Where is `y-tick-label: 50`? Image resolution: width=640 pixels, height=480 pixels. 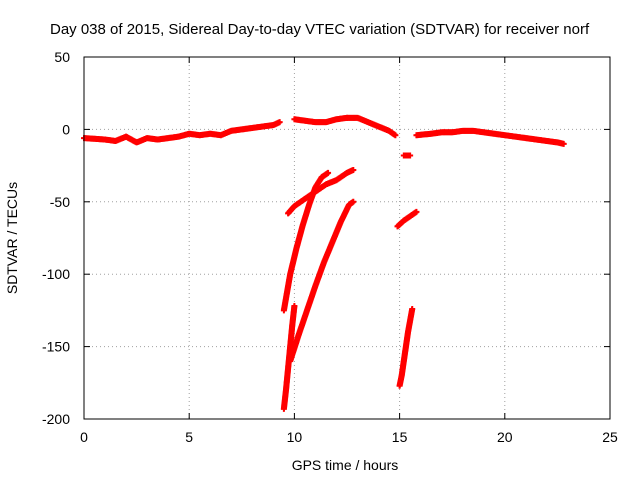
y-tick-label: 50 is located at coordinates (62, 57).